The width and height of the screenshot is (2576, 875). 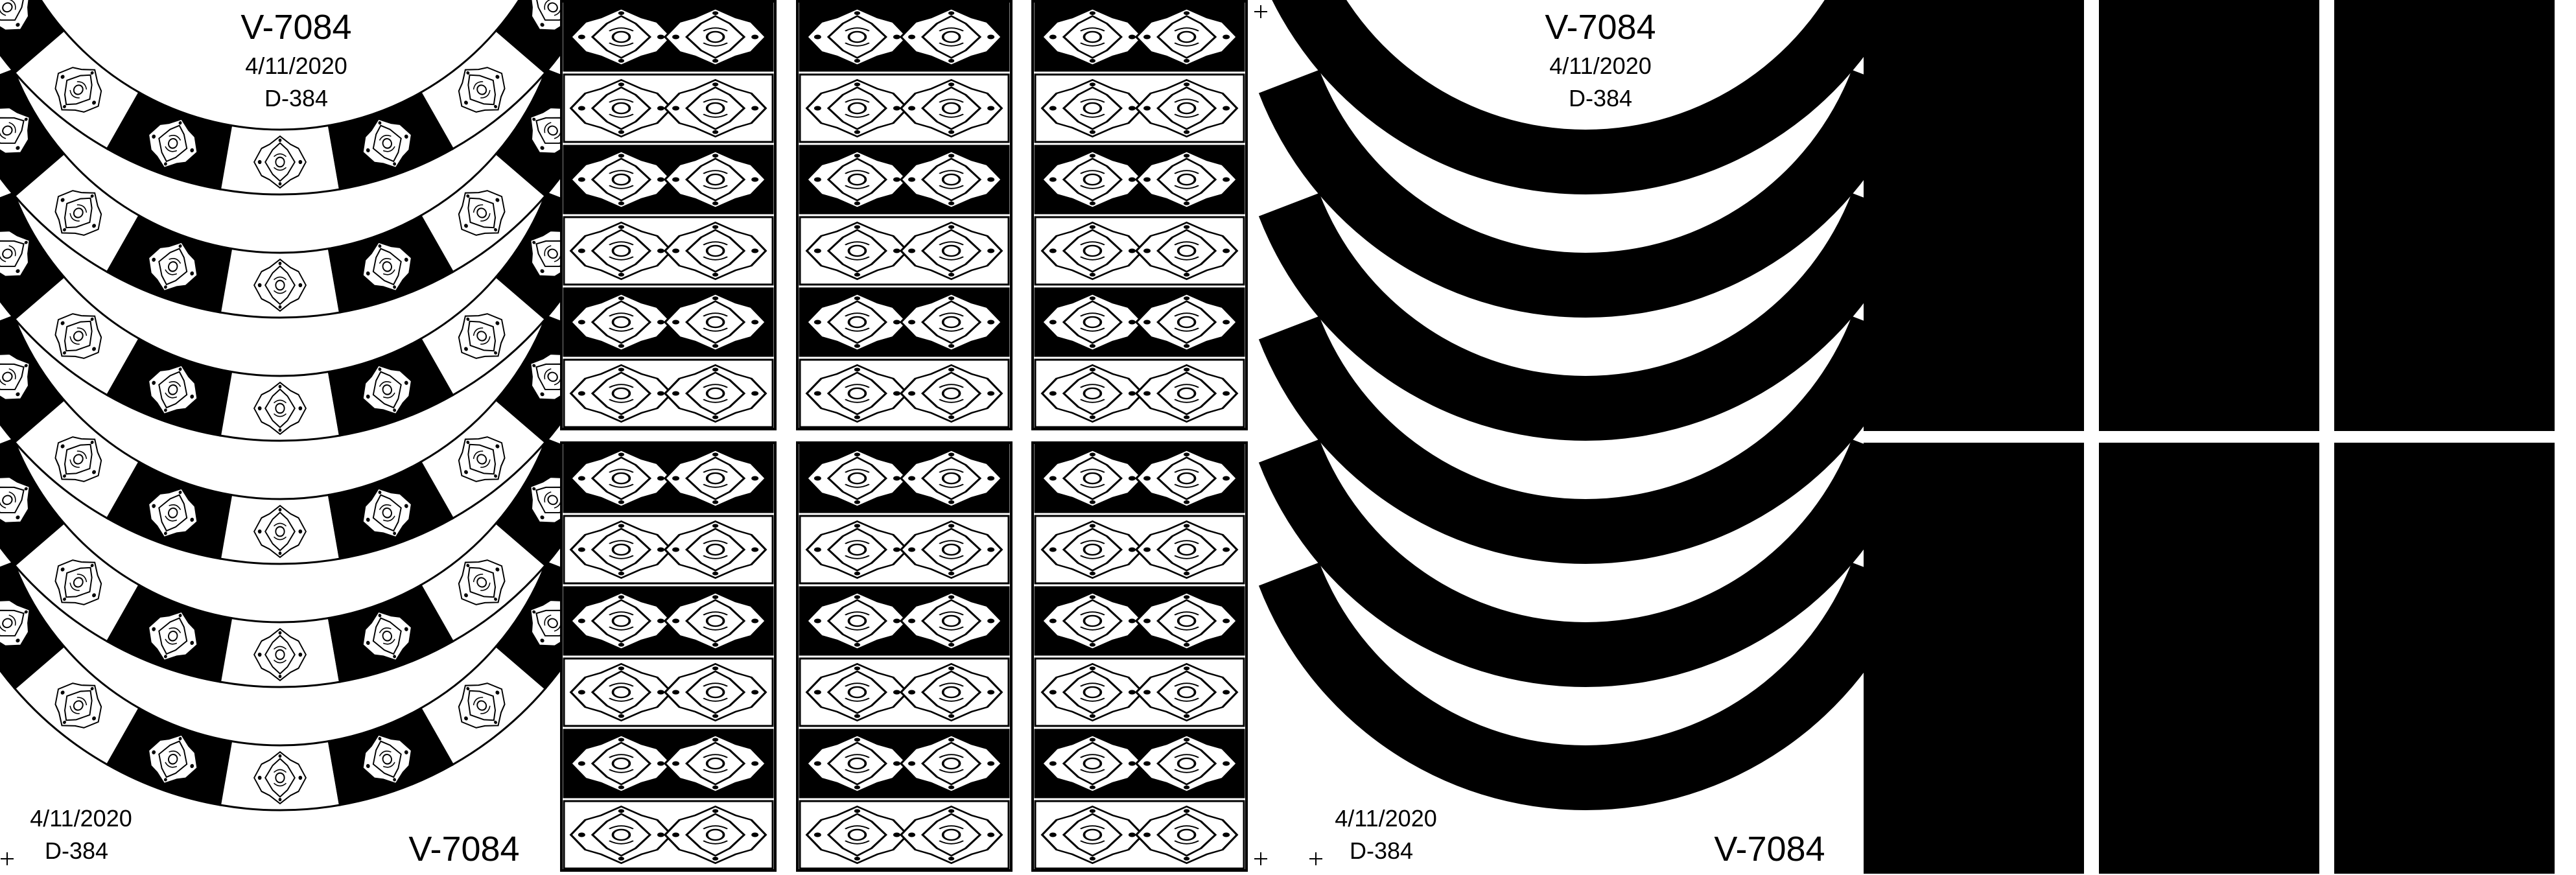 What do you see at coordinates (463, 849) in the screenshot?
I see `left-bottom-code: V-7084` at bounding box center [463, 849].